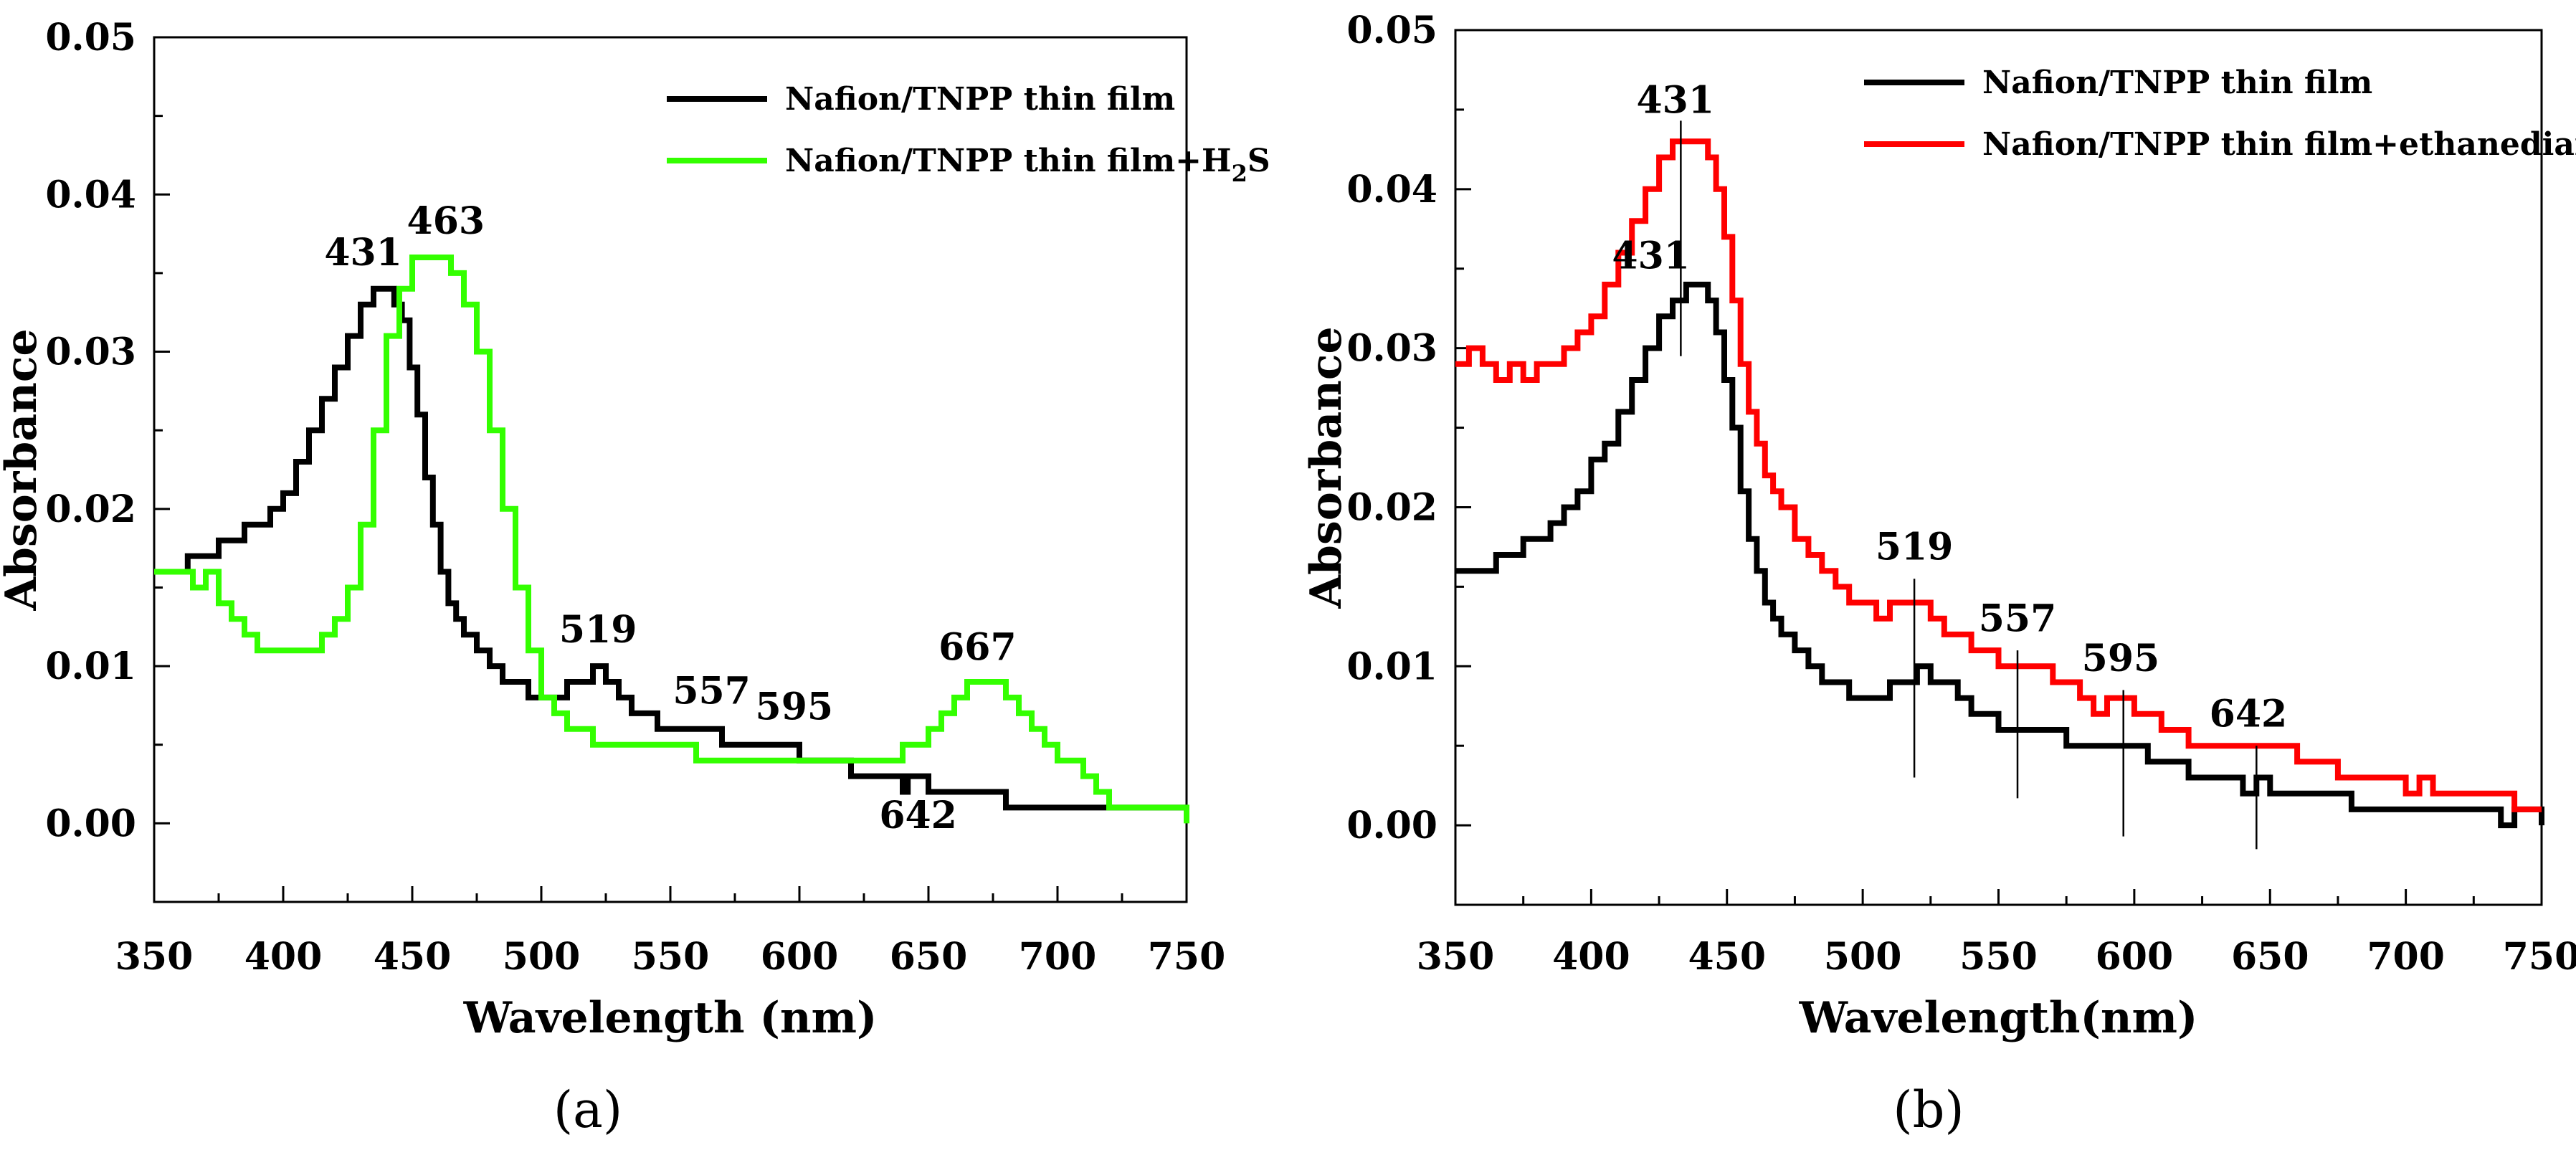  What do you see at coordinates (446, 221) in the screenshot?
I see `peak-label: 463` at bounding box center [446, 221].